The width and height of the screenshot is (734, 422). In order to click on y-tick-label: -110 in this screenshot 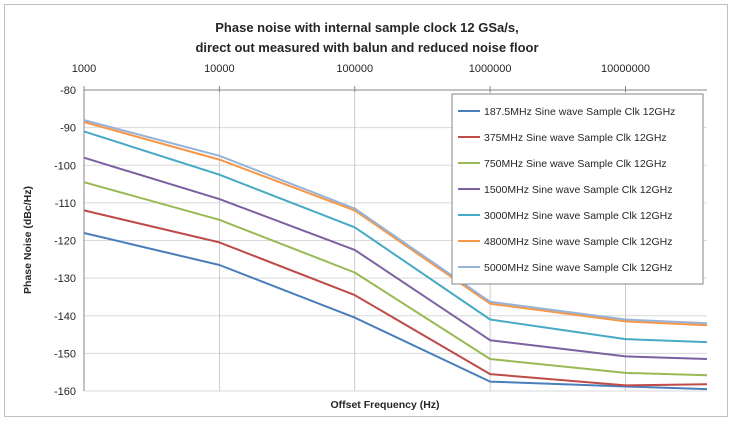, I will do `click(65, 204)`.